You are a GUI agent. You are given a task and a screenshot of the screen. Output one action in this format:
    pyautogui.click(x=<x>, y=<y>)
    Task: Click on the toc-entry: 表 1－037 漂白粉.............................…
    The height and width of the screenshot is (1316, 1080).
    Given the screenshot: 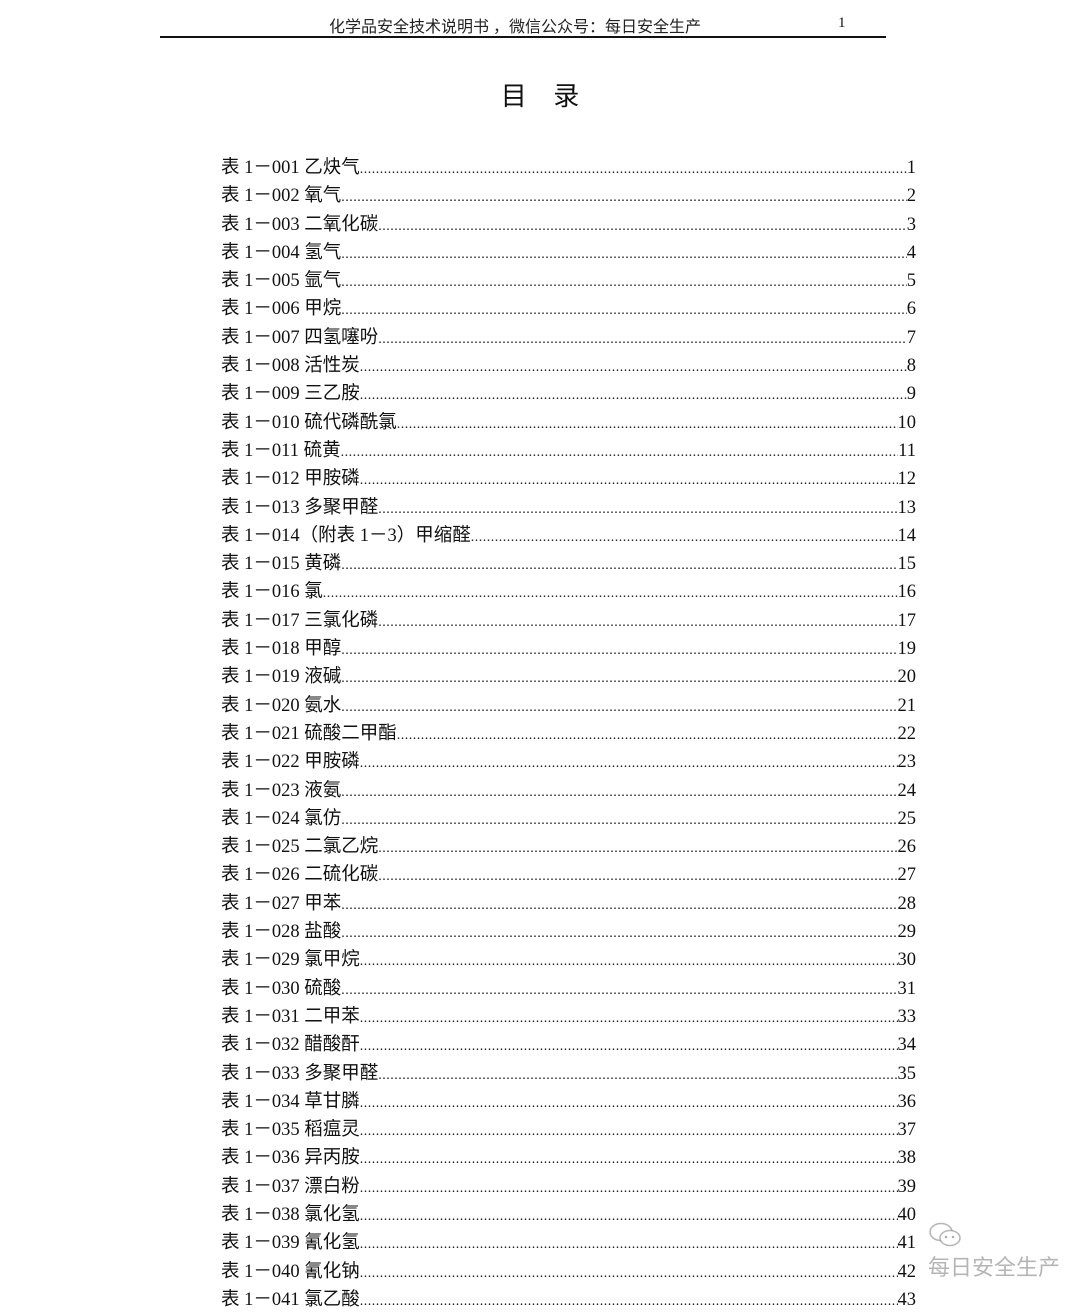 What is the action you would take?
    pyautogui.click(x=568, y=1186)
    